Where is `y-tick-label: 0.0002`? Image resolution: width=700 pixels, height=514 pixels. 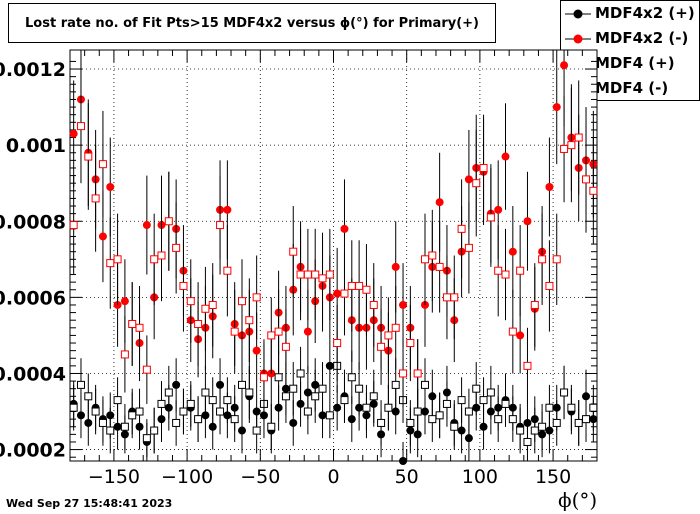
y-tick-label: 0.0002 is located at coordinates (33, 451).